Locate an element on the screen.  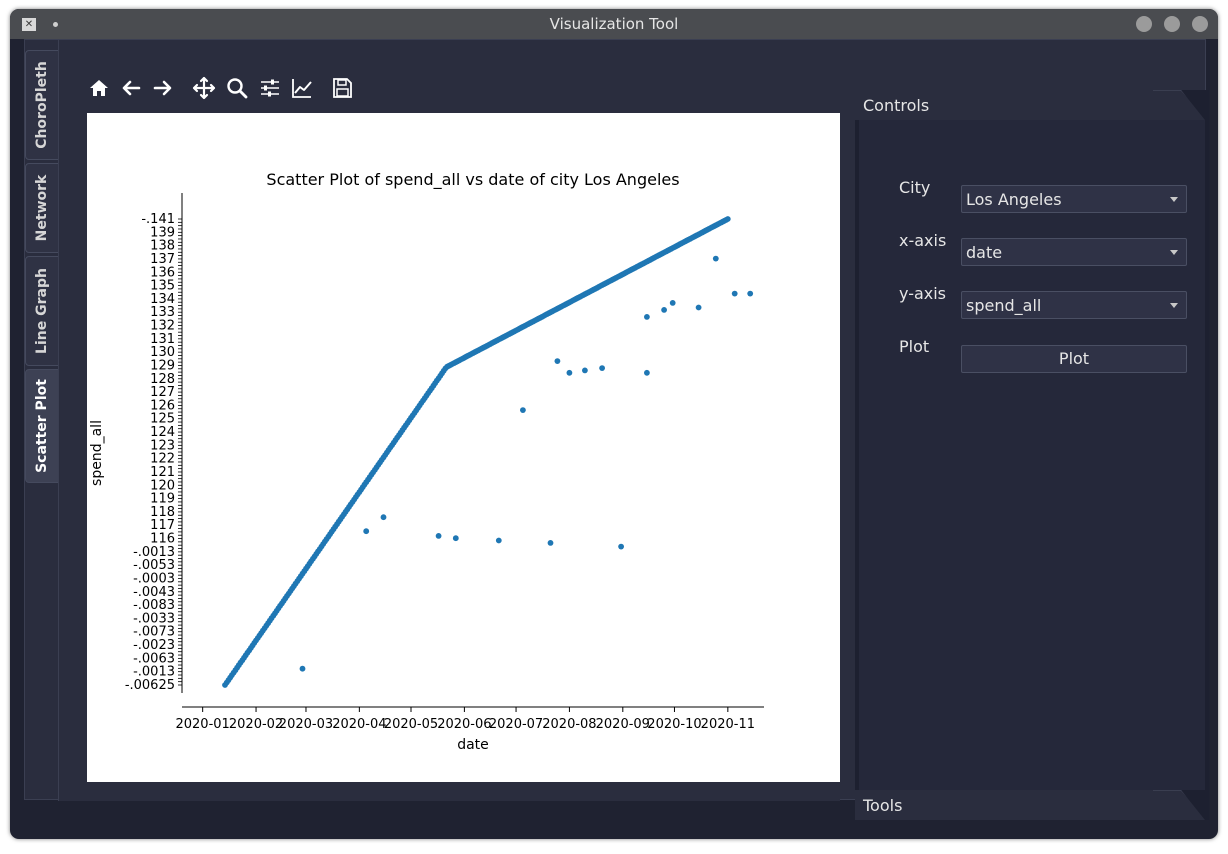
plot-button: Plot is located at coordinates (1074, 359).